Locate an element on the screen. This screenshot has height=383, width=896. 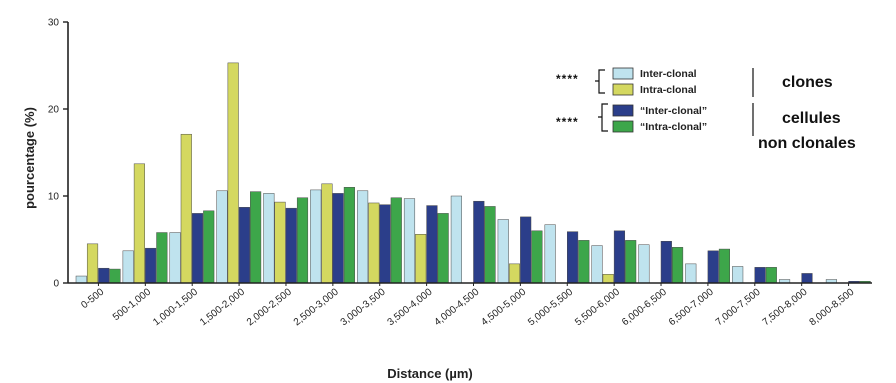
bar-s1-c7 is located at coordinates (421, 259).